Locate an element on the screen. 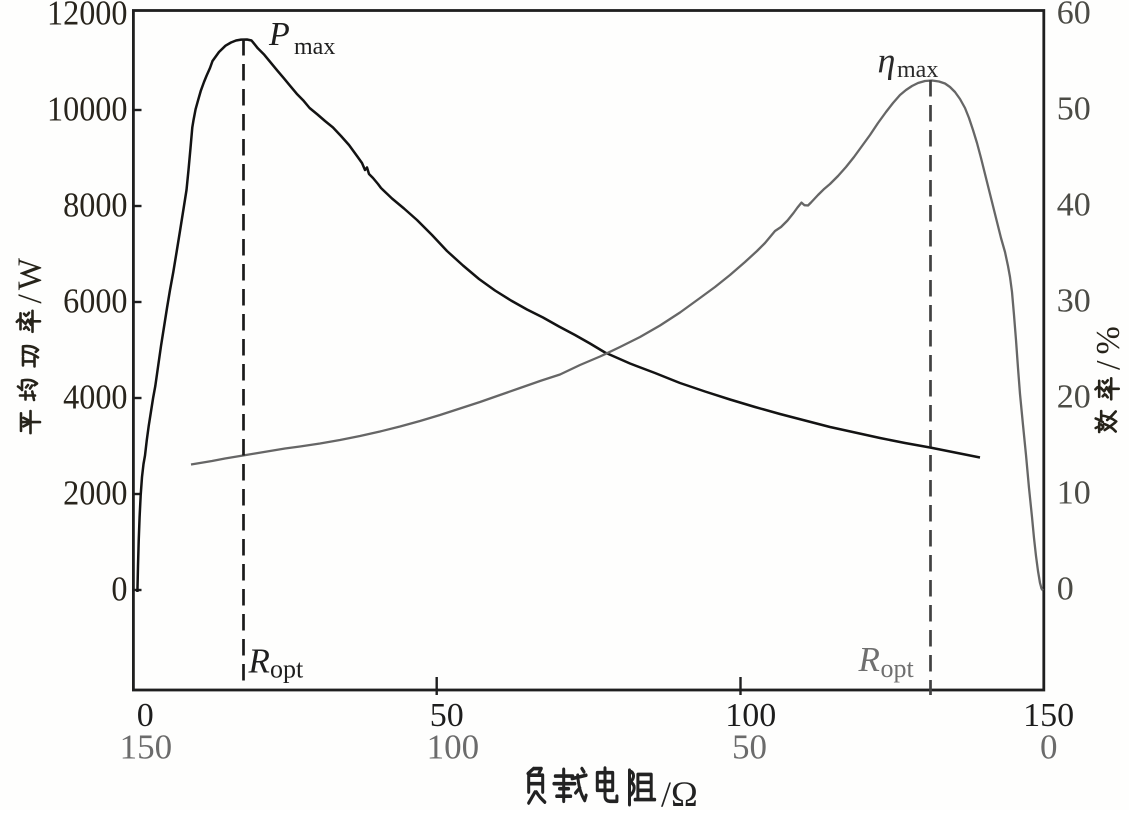 The image size is (1129, 815). svg-text: 6000 is located at coordinates (95, 301).